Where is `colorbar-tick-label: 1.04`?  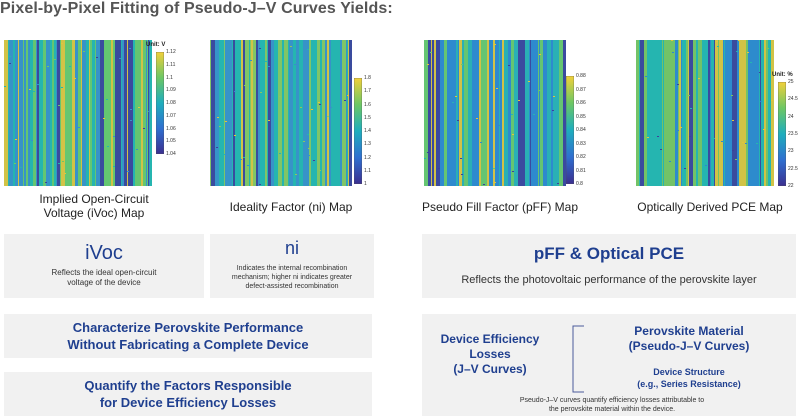 colorbar-tick-label: 1.04 is located at coordinates (171, 154).